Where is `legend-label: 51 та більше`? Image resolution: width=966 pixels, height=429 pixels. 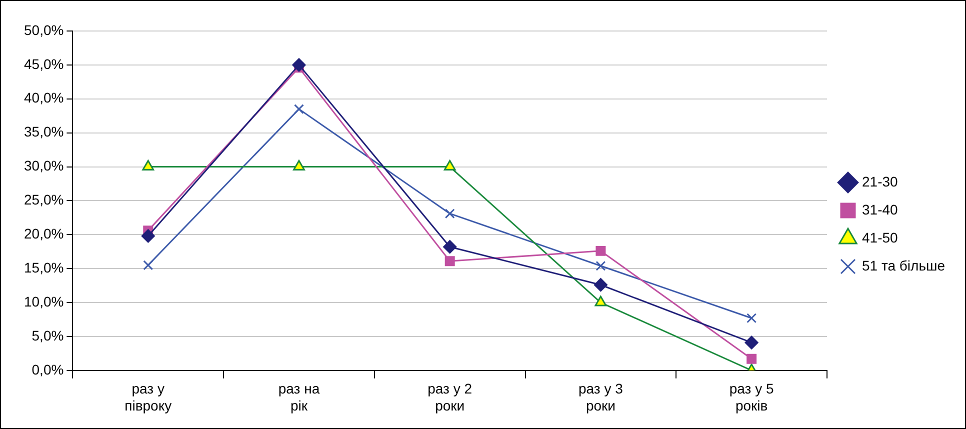 legend-label: 51 та більше is located at coordinates (904, 265).